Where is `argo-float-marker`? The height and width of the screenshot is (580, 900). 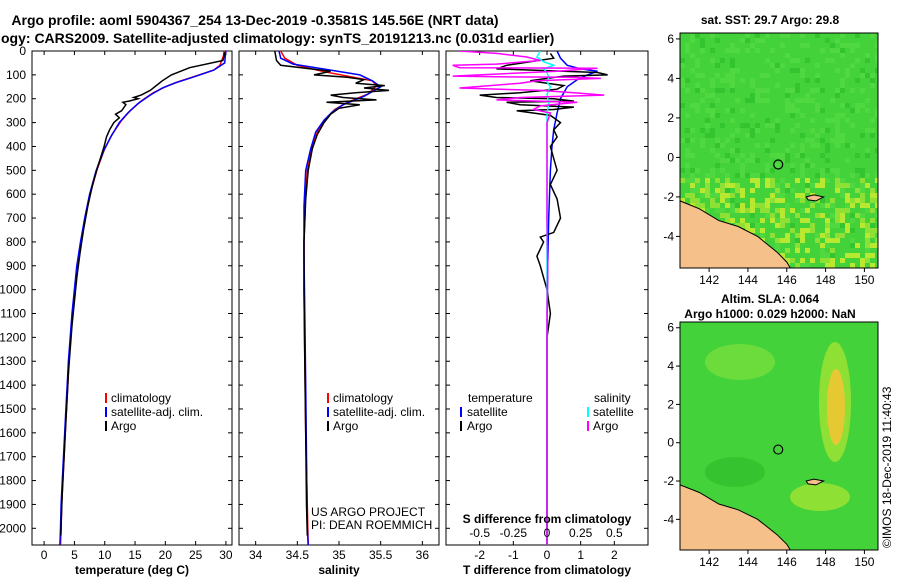 argo-float-marker is located at coordinates (778, 449).